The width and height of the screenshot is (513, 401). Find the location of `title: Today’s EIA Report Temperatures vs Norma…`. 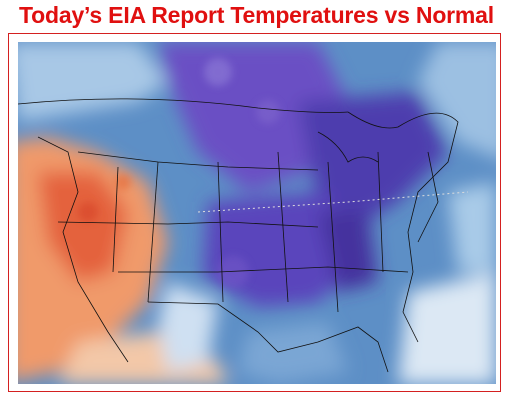

title: Today’s EIA Report Temperatures vs Norma… is located at coordinates (256, 15).